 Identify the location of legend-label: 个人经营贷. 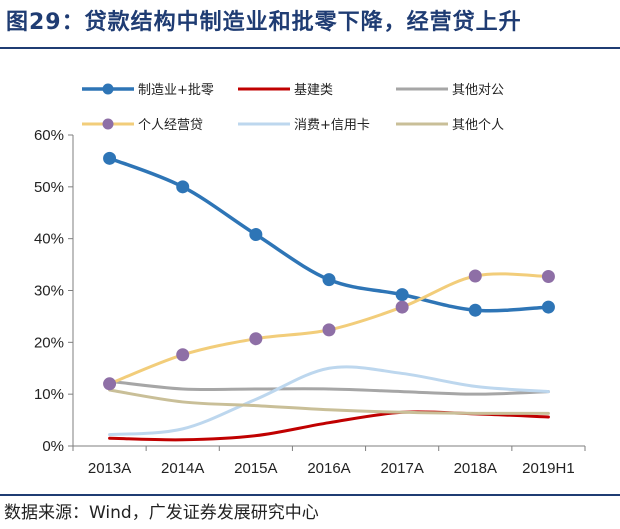
(170, 125).